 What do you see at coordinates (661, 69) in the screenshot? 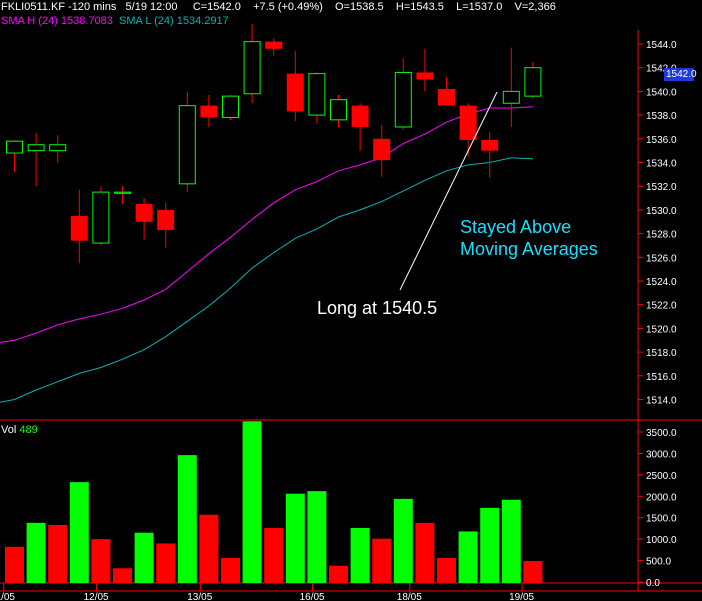
I see `price-tick-label: 1542.0` at bounding box center [661, 69].